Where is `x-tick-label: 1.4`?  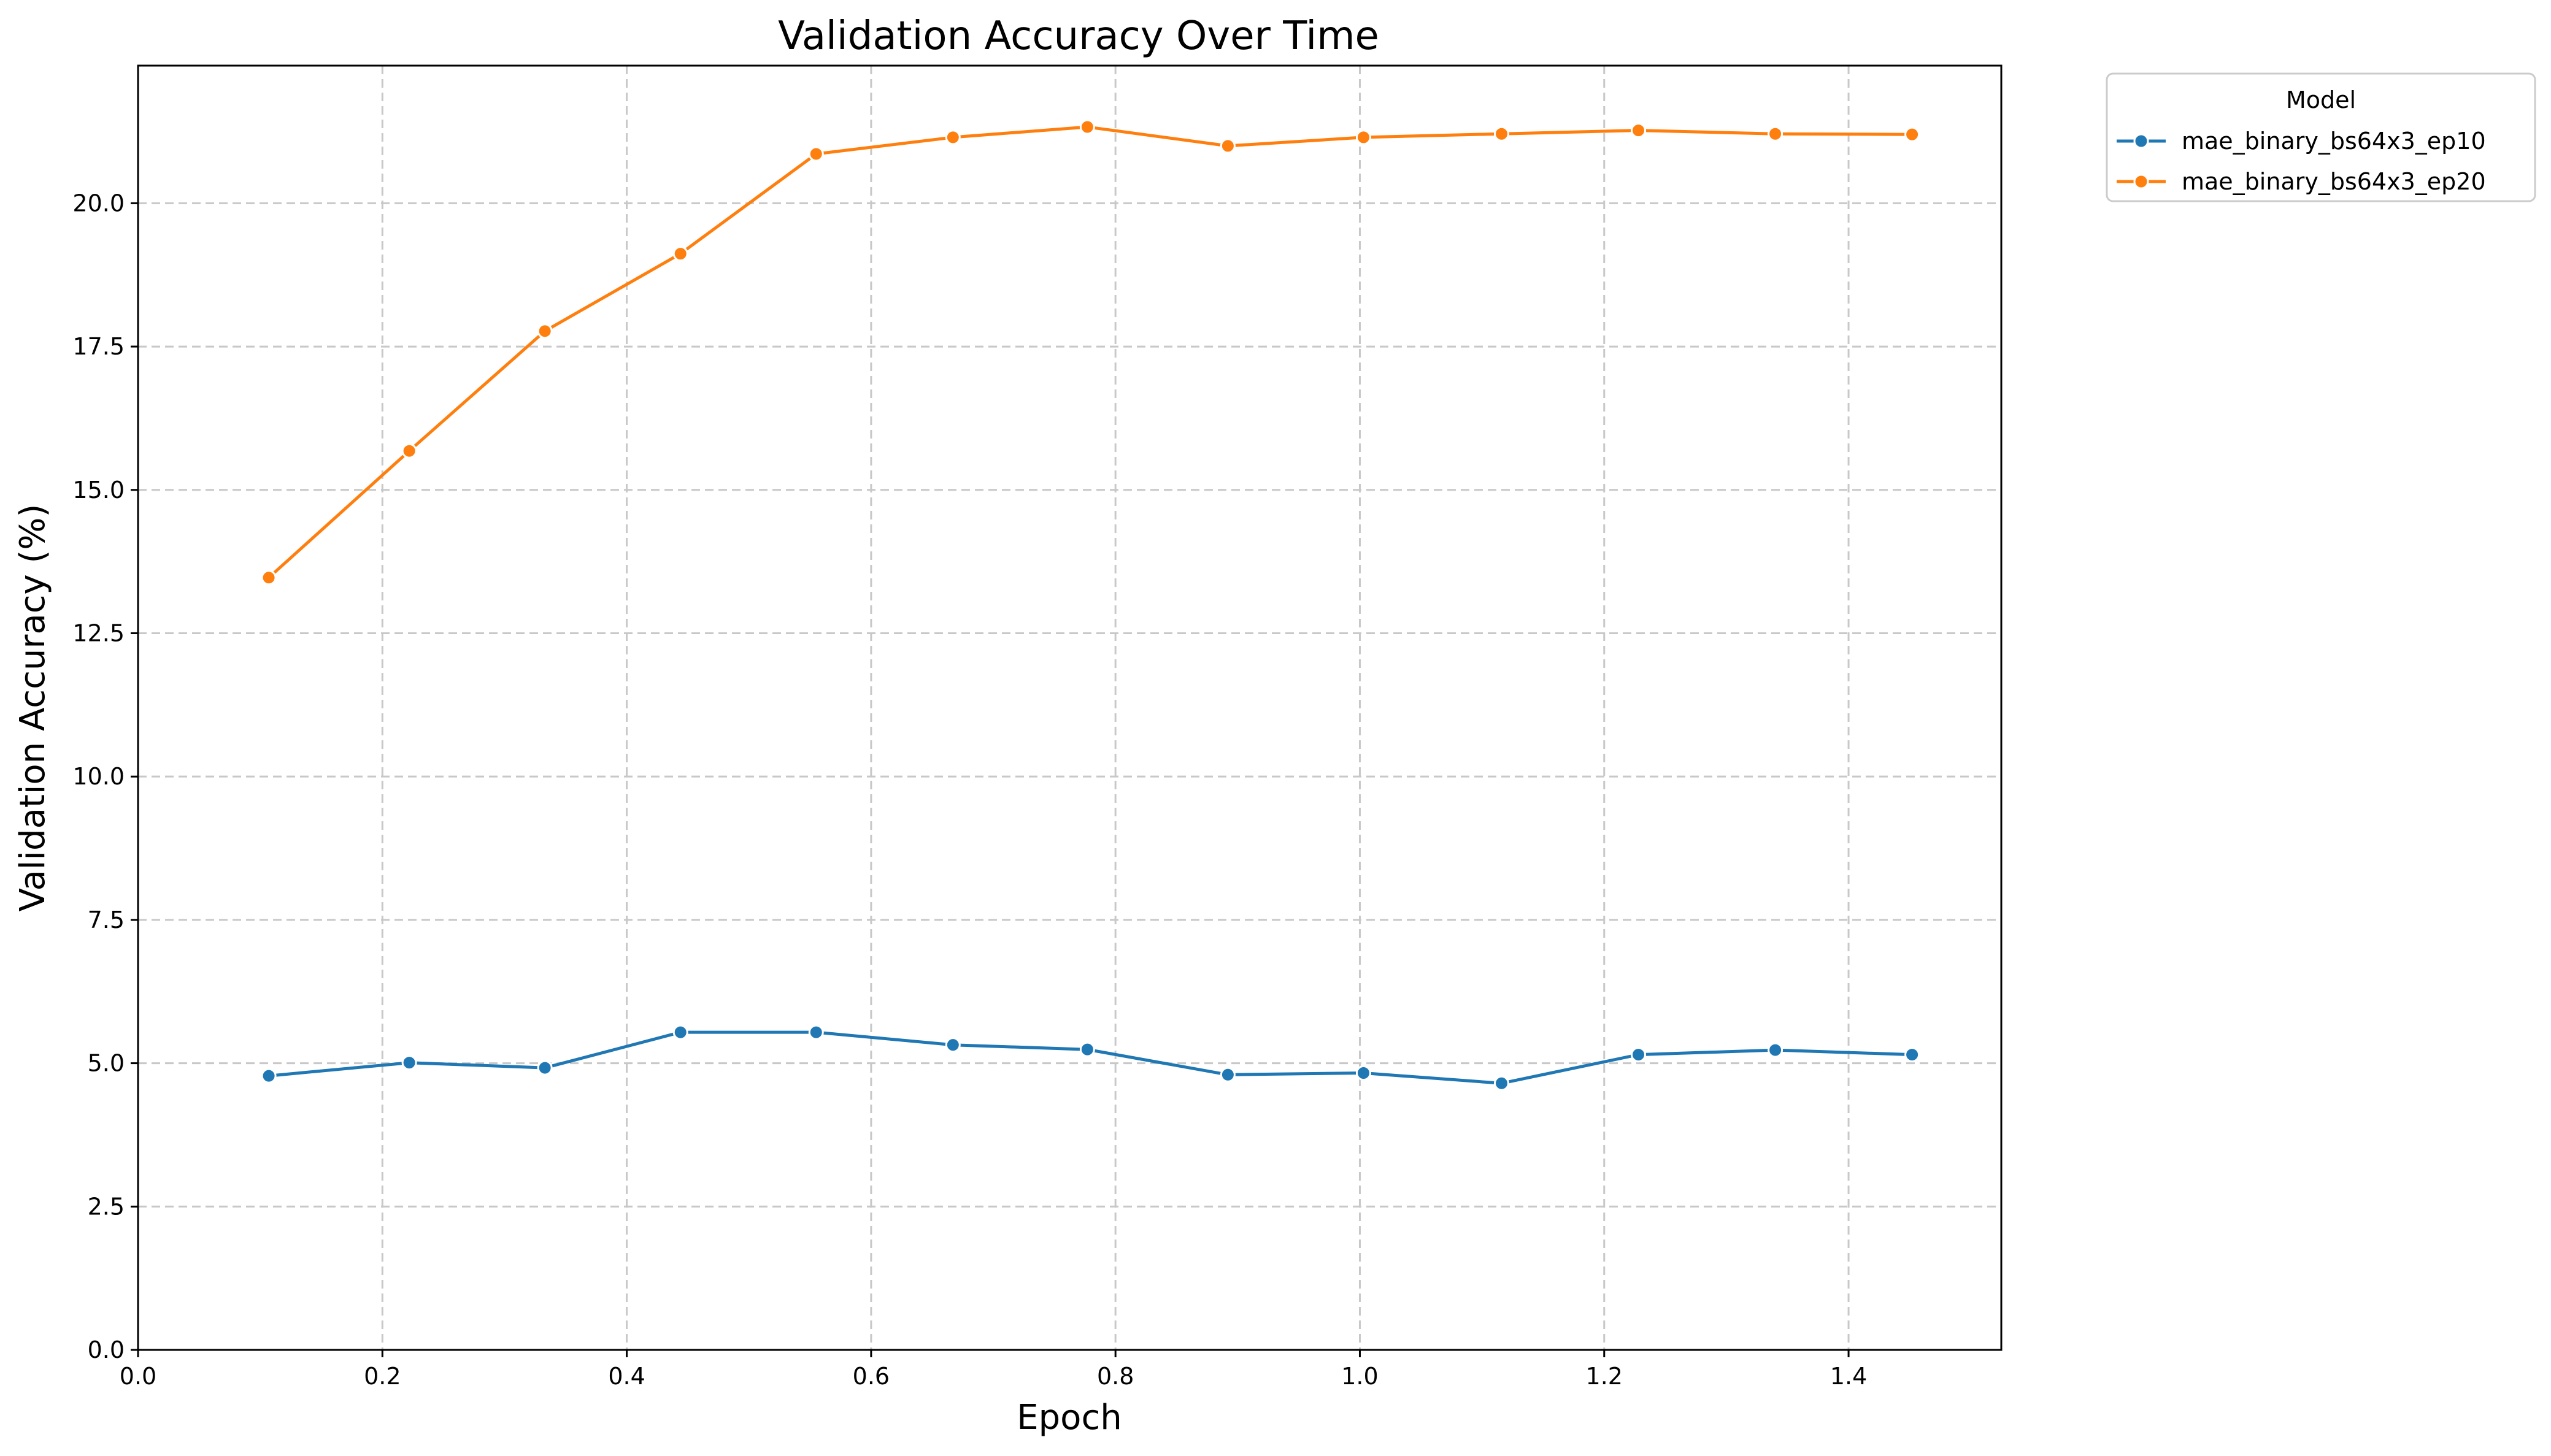 x-tick-label: 1.4 is located at coordinates (1849, 1376).